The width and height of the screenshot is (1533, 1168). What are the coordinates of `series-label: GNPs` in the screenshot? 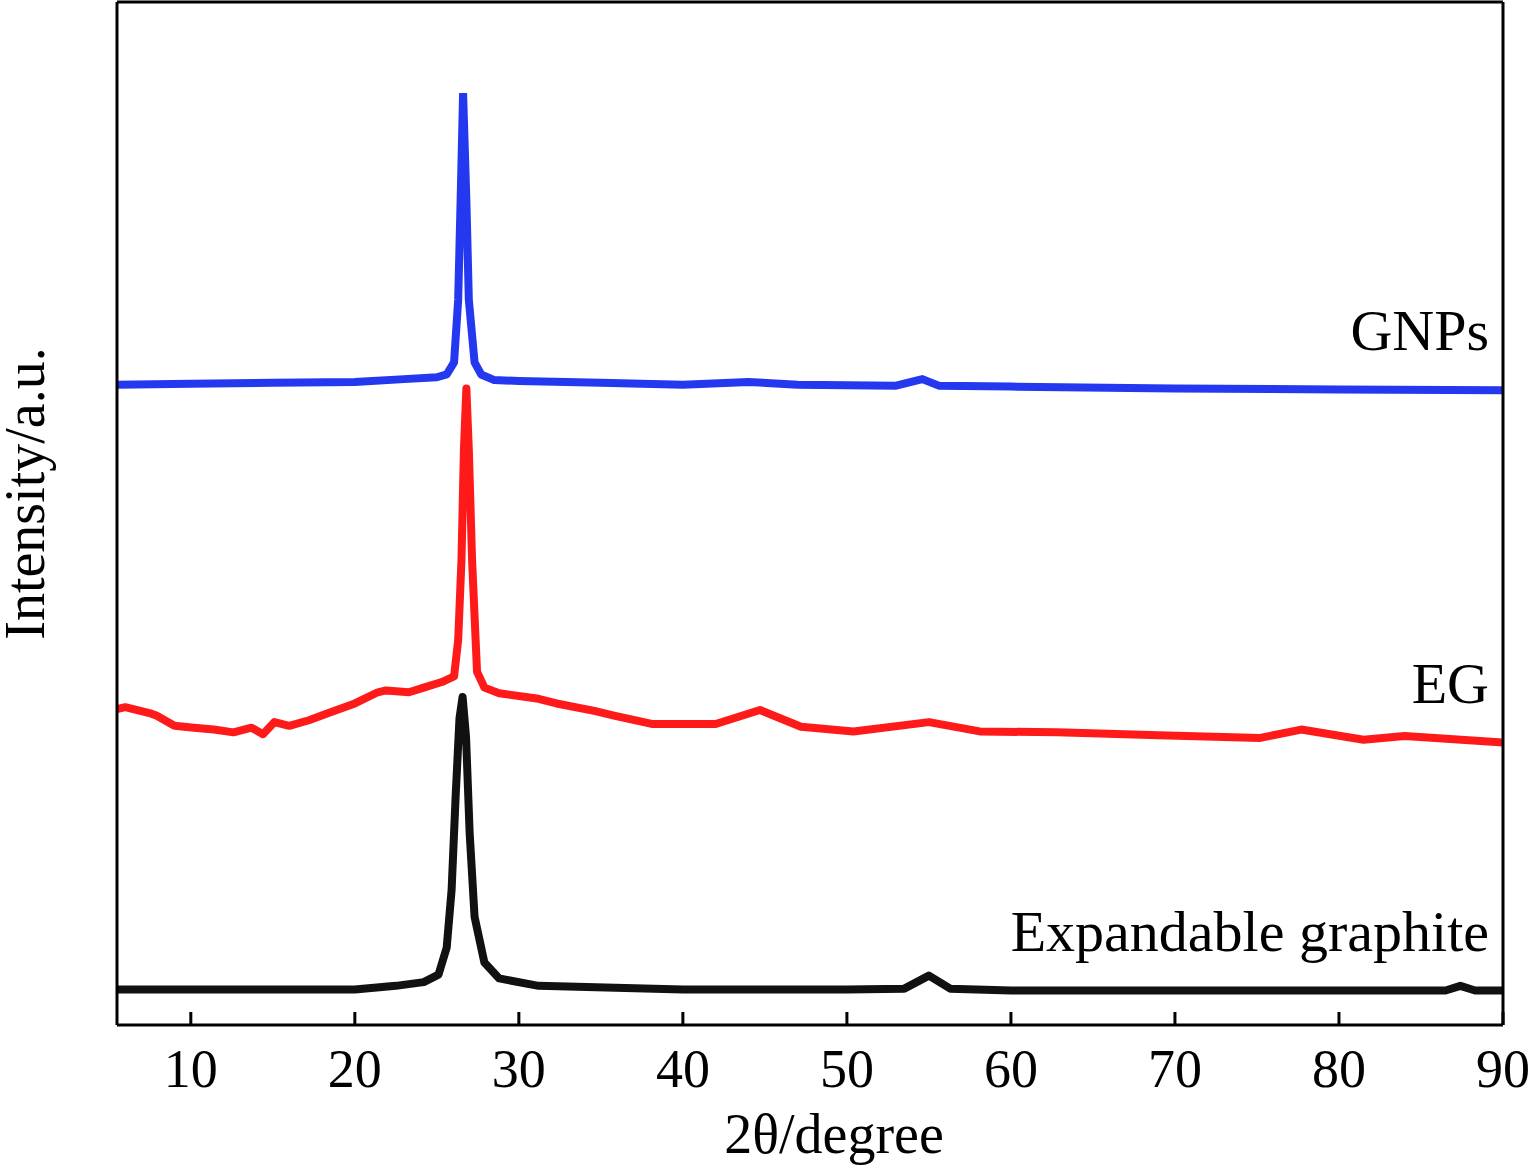 It's located at (1419, 331).